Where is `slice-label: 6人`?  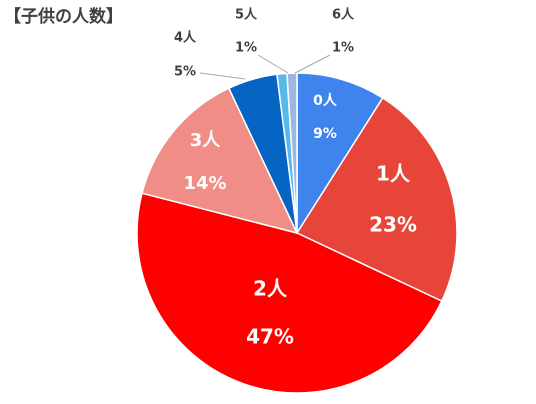
slice-label: 6人 is located at coordinates (343, 15).